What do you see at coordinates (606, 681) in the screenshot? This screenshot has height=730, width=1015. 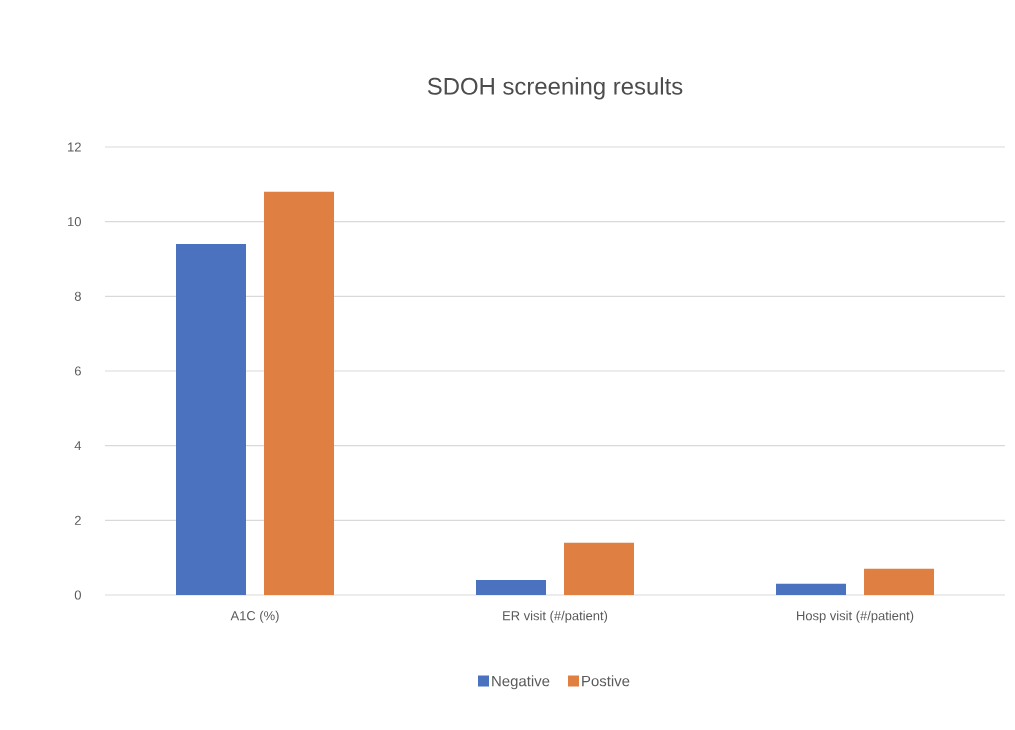 I see `legend-label: Postive` at bounding box center [606, 681].